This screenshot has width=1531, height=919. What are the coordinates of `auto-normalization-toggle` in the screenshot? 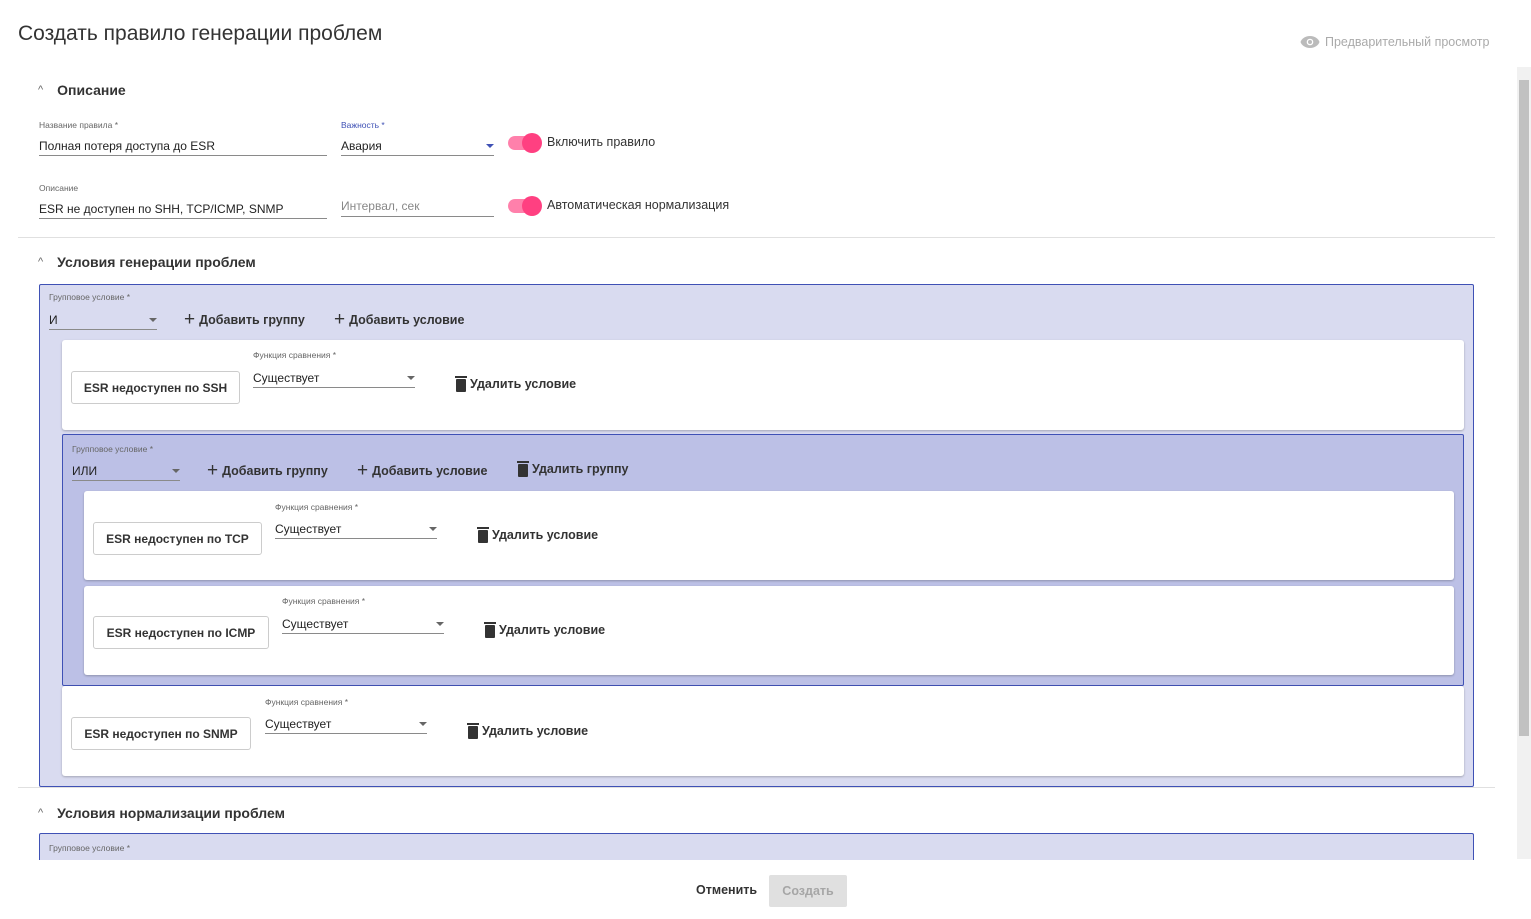 It's located at (525, 206).